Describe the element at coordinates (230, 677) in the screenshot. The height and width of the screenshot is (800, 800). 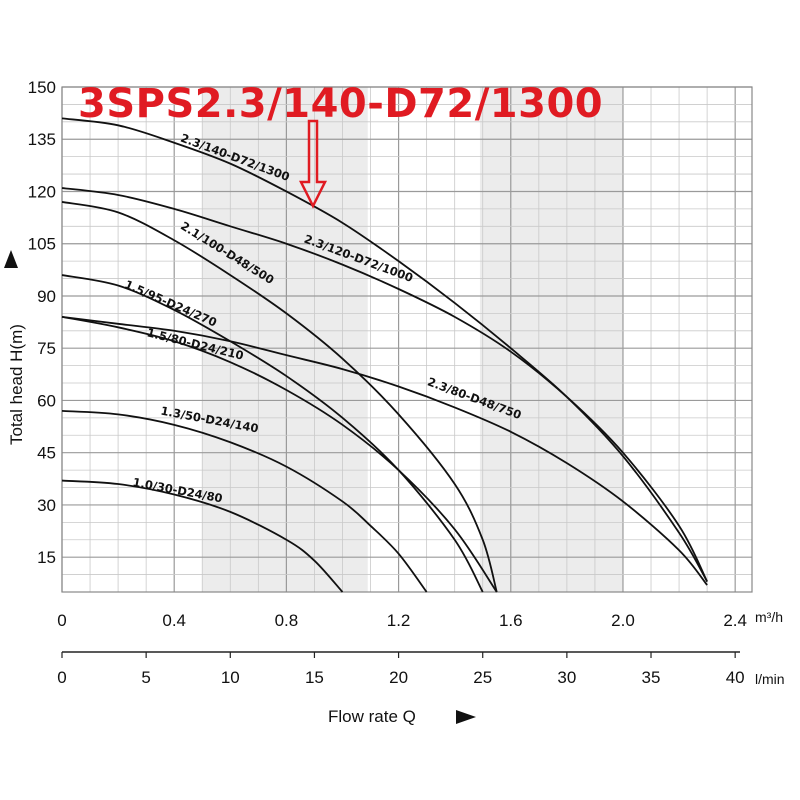
I see `x-tick-label-lmin: 10` at that location.